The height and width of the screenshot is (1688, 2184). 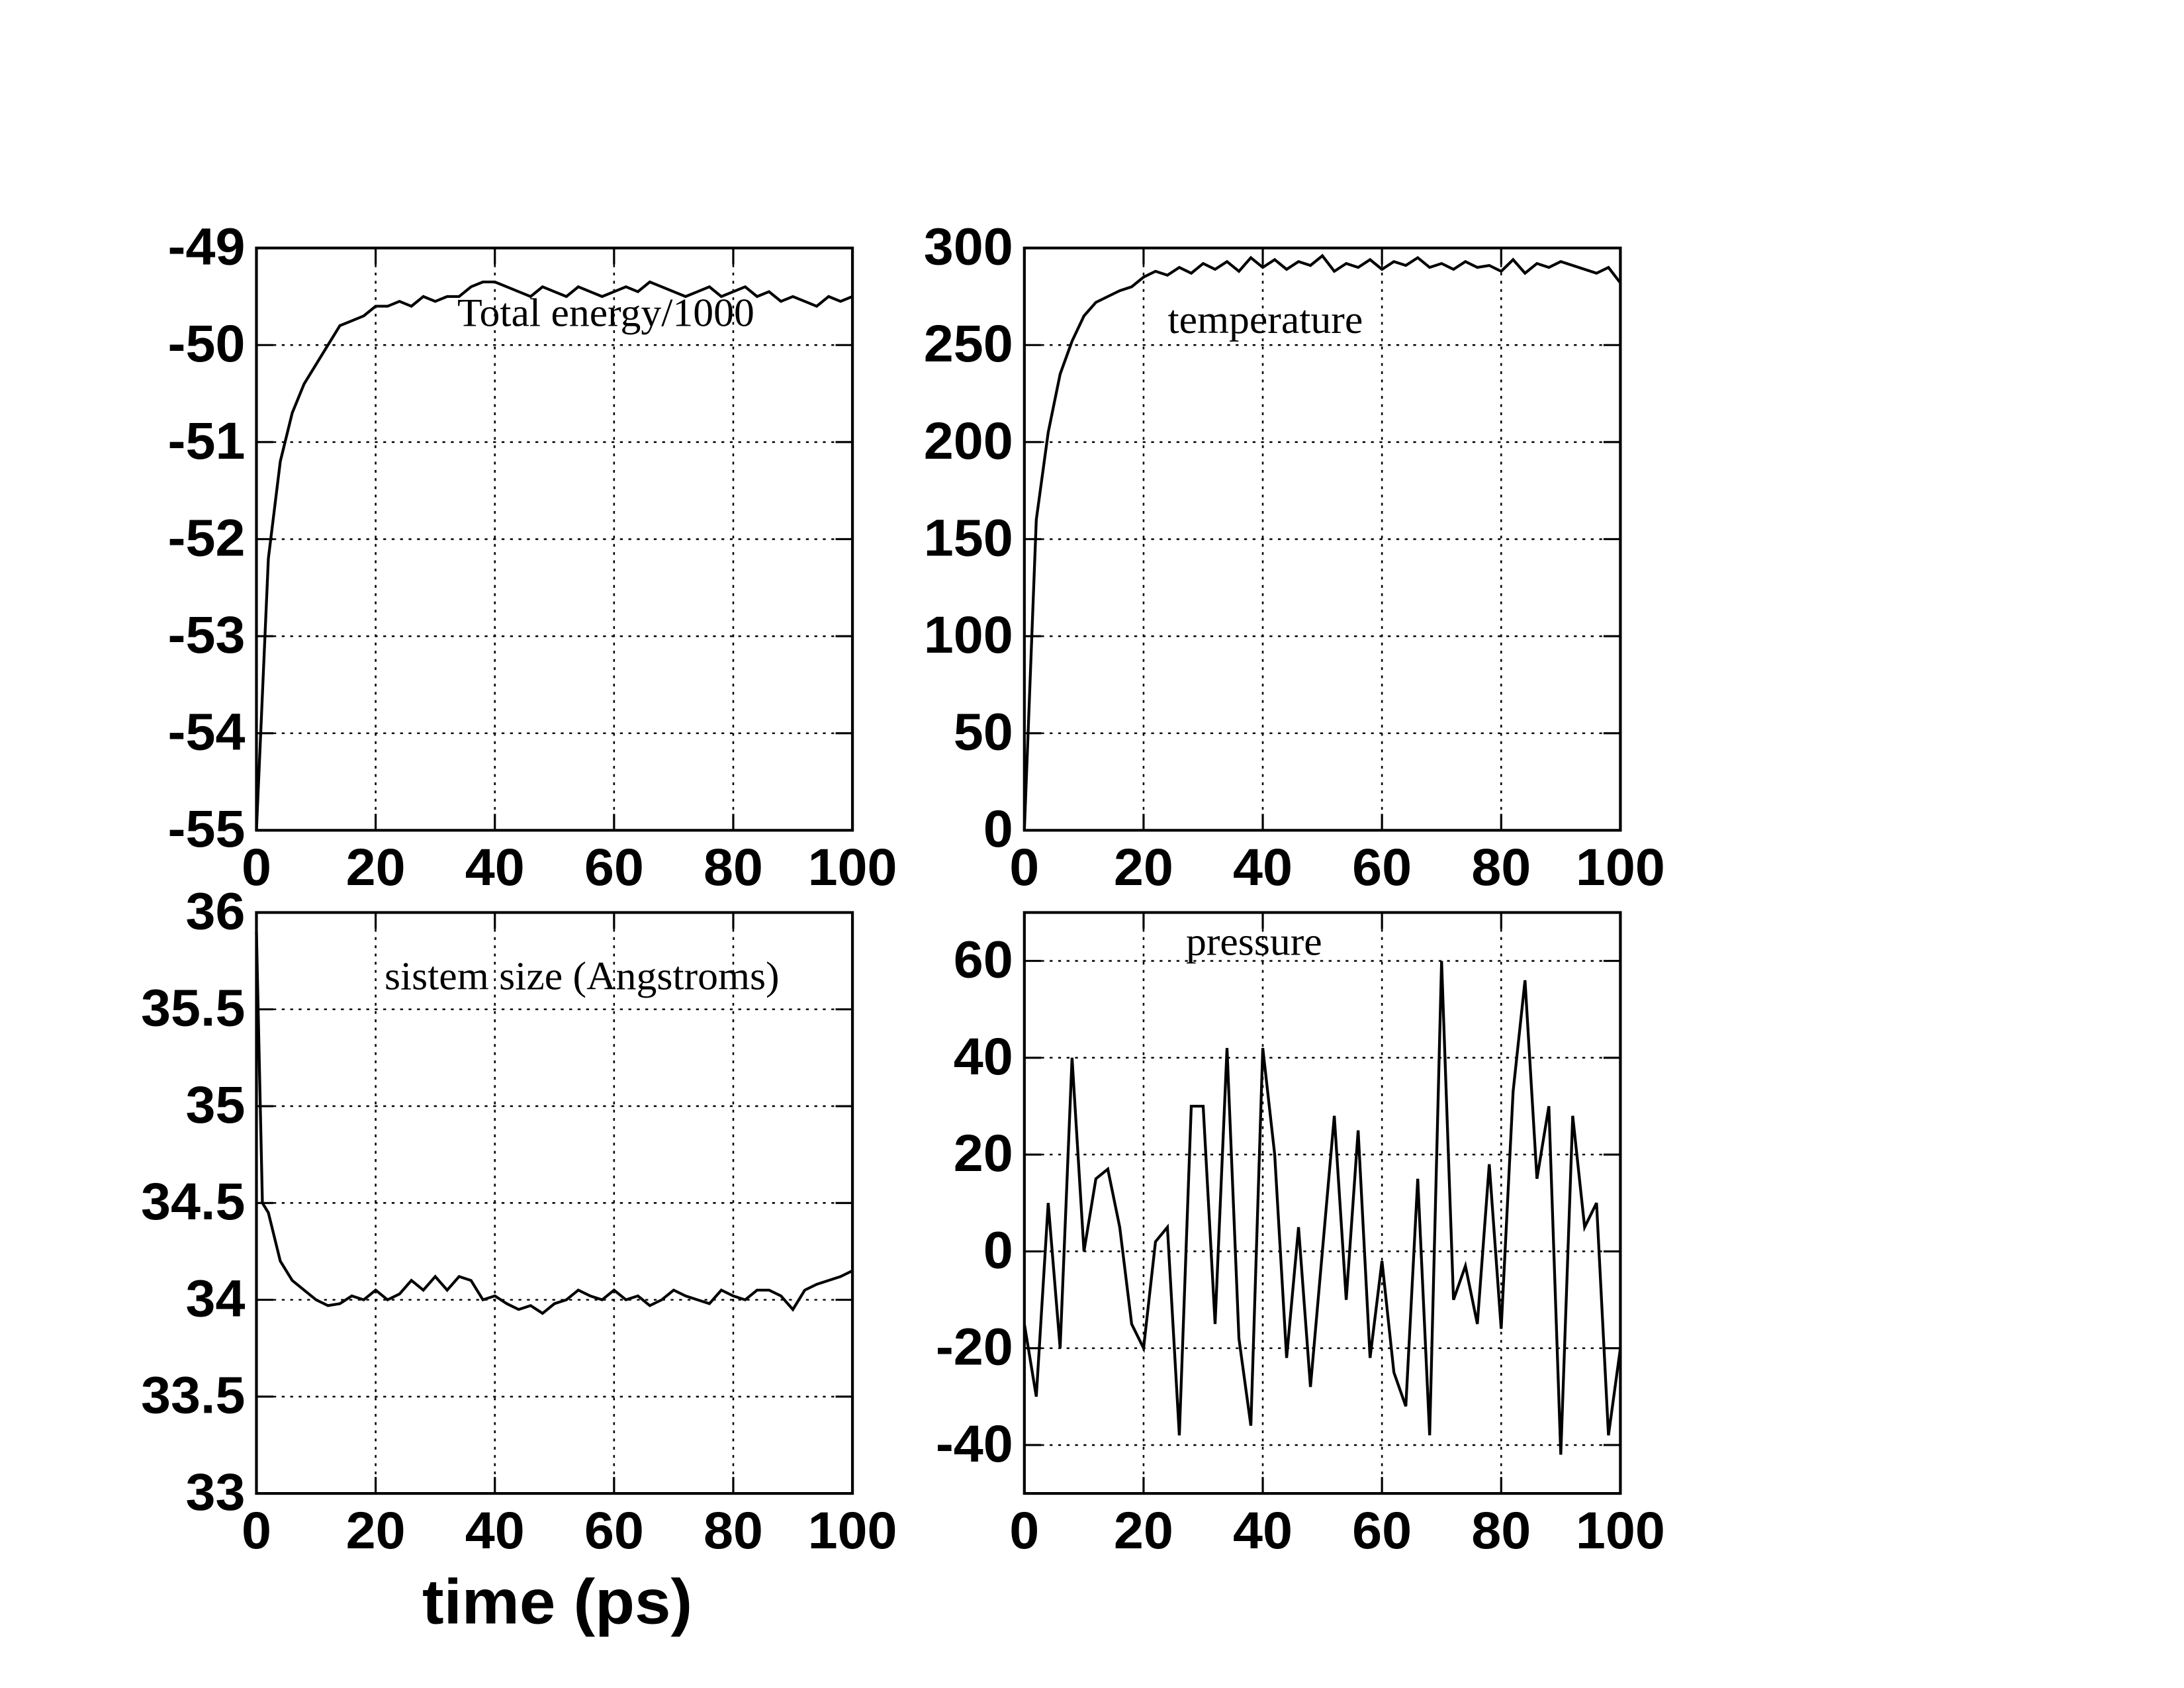 I want to click on y-tick-label: -49, so click(x=207, y=247).